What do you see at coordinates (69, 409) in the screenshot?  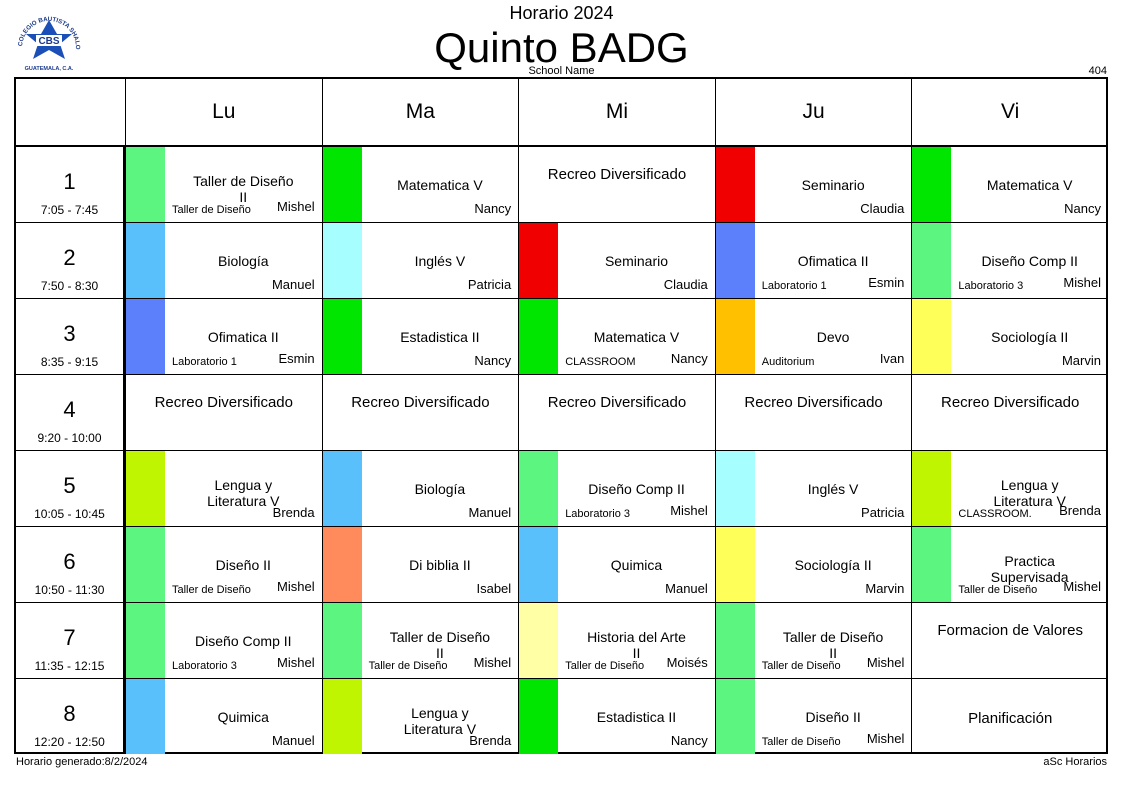 I see `period-number: 4` at bounding box center [69, 409].